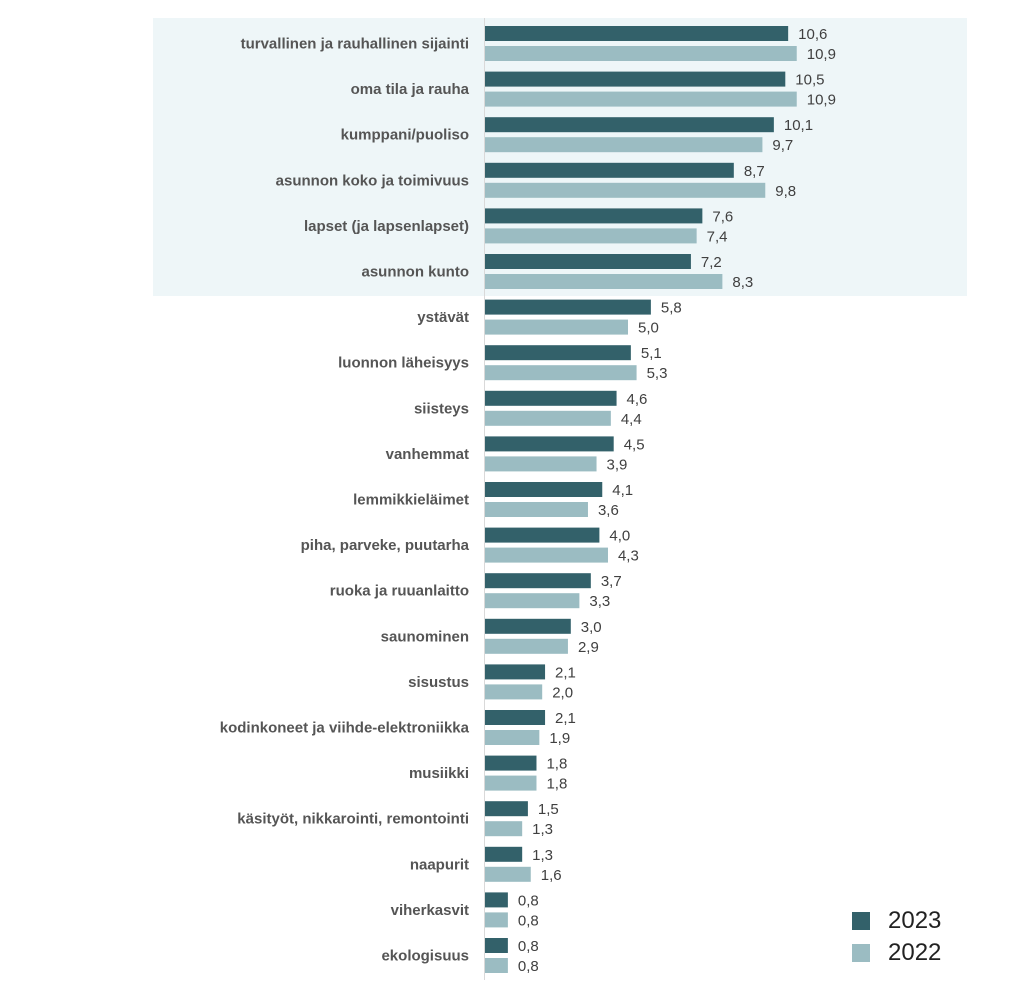  What do you see at coordinates (754, 171) in the screenshot?
I see `data-label-2023: 8,7` at bounding box center [754, 171].